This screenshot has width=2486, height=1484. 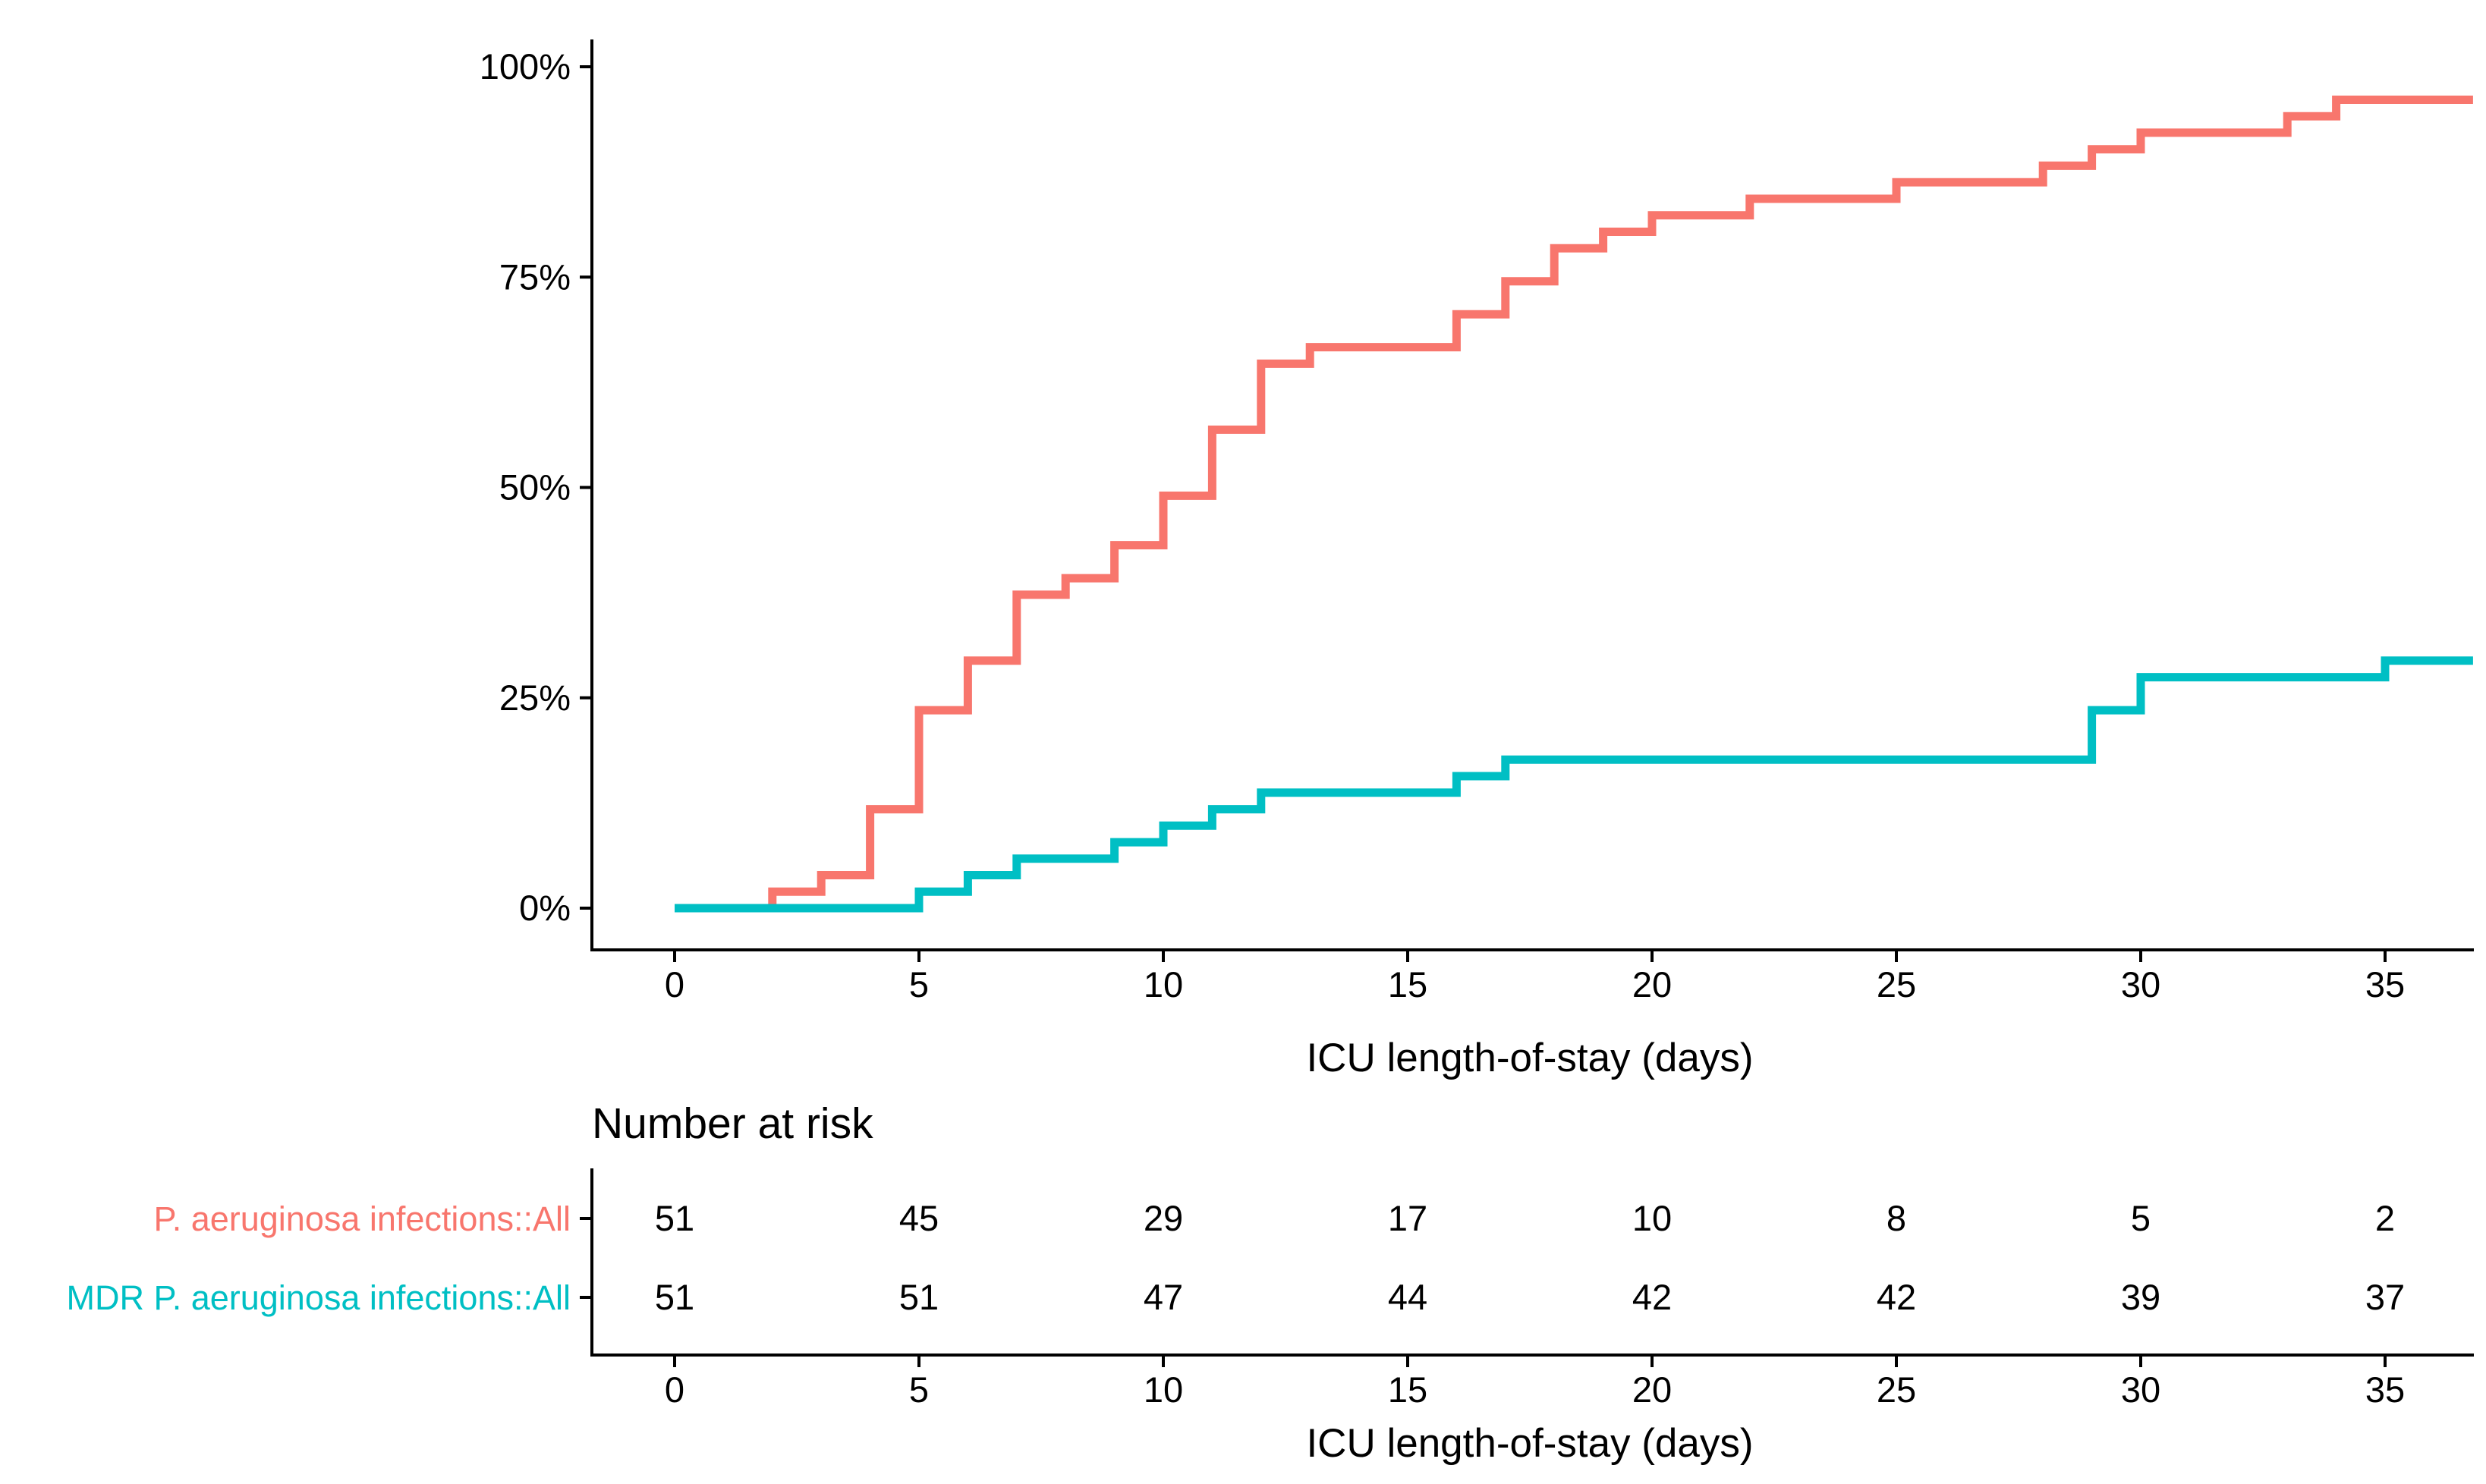 What do you see at coordinates (919, 984) in the screenshot?
I see `x-tick-label: 5` at bounding box center [919, 984].